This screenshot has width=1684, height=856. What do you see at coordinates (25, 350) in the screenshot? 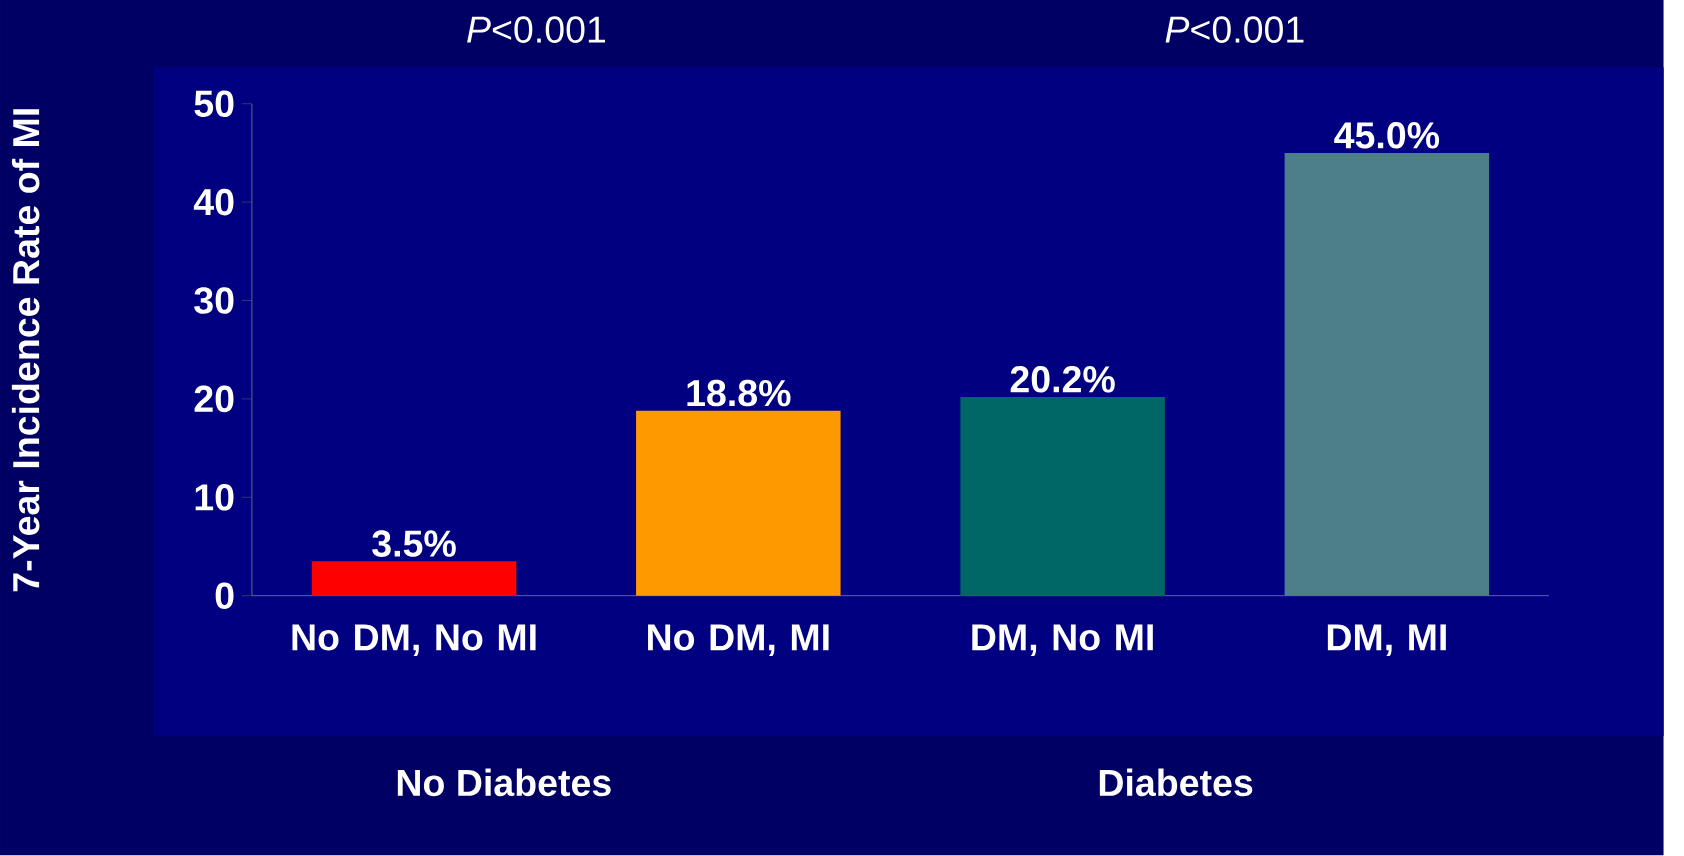
I see `y-axis-title: 7-Year Incidence Rate of MI` at bounding box center [25, 350].